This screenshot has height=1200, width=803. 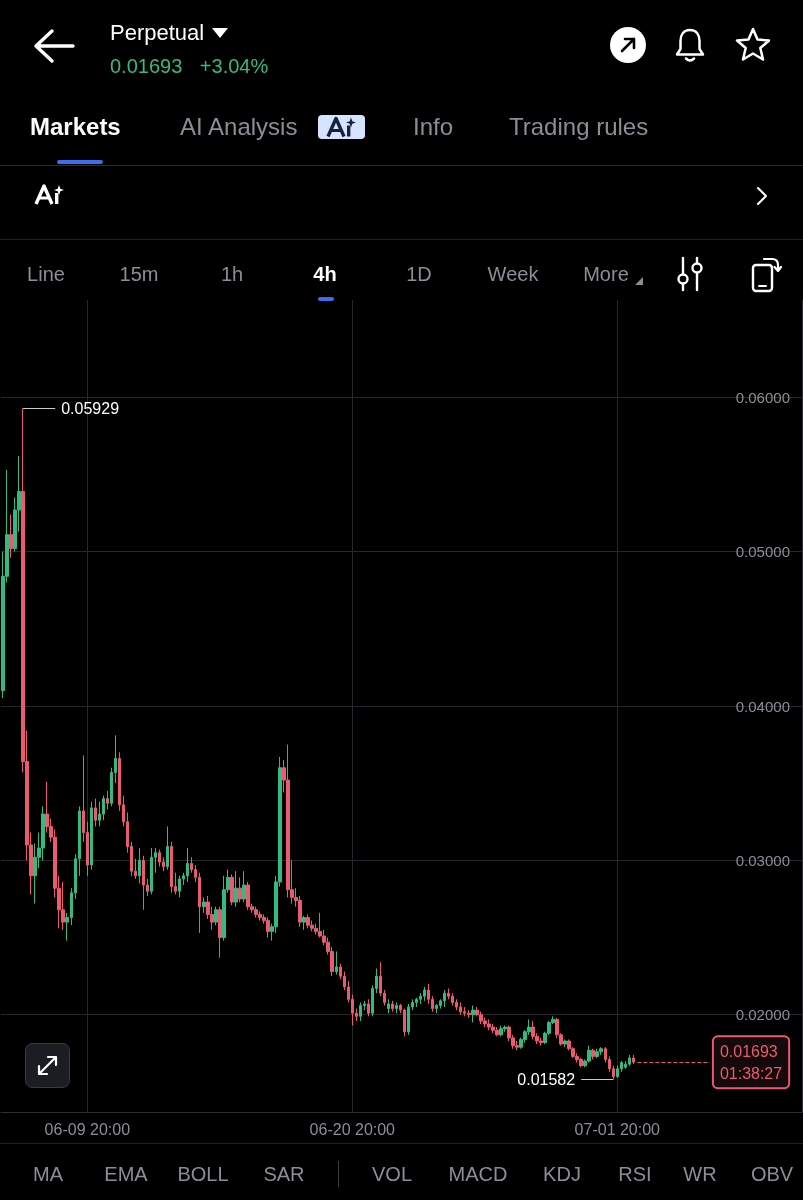 What do you see at coordinates (232, 274) in the screenshot?
I see `text: 1h` at bounding box center [232, 274].